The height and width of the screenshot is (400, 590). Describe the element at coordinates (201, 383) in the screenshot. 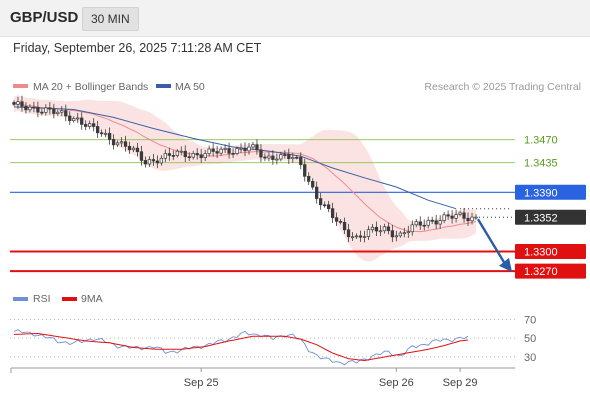

I see `x-tick-label: Sep 25` at that location.